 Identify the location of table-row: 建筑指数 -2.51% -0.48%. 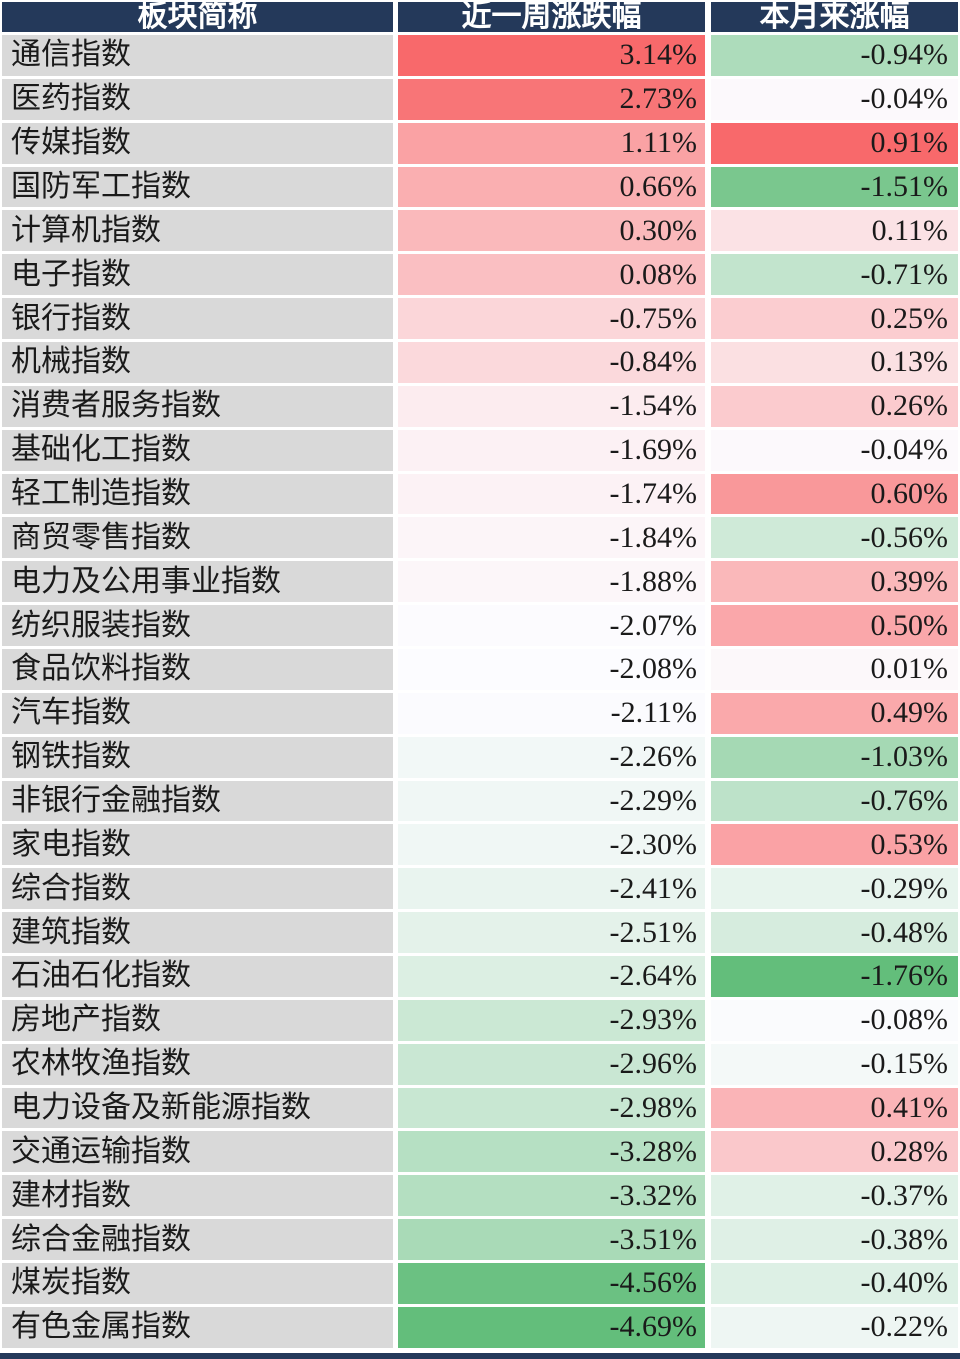
(480, 934).